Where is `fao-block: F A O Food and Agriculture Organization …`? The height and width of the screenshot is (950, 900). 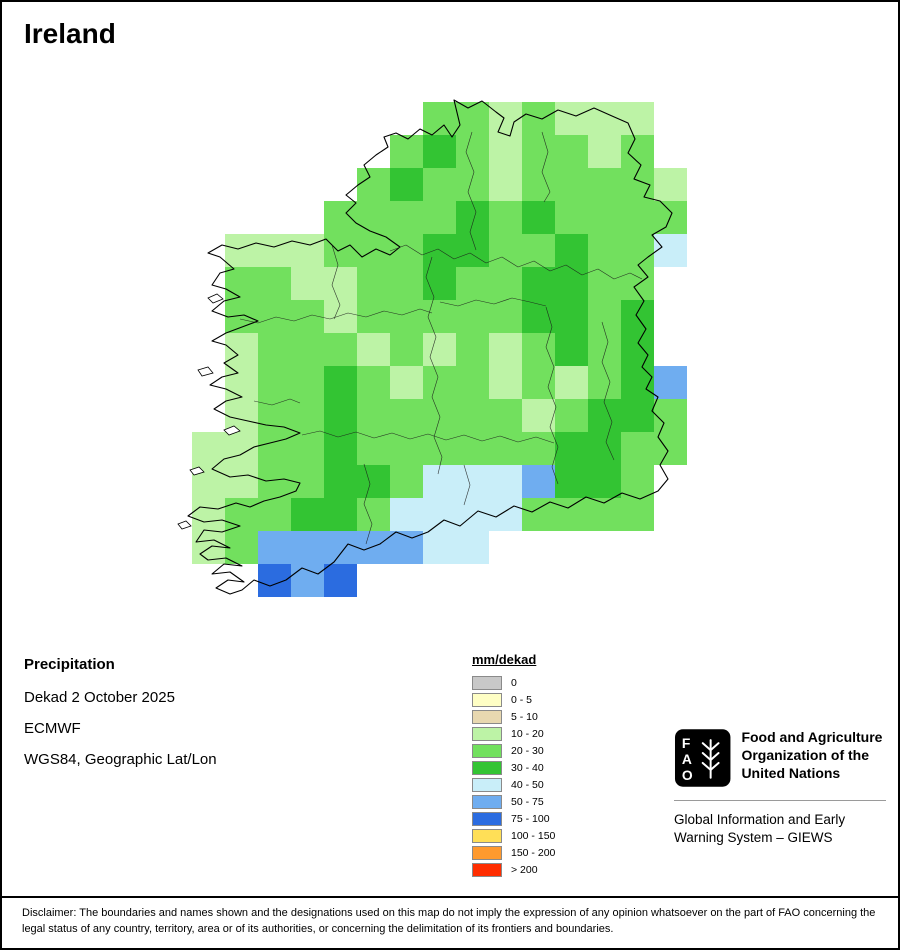
fao-block: F A O Food and Agriculture Organization … is located at coordinates (780, 787).